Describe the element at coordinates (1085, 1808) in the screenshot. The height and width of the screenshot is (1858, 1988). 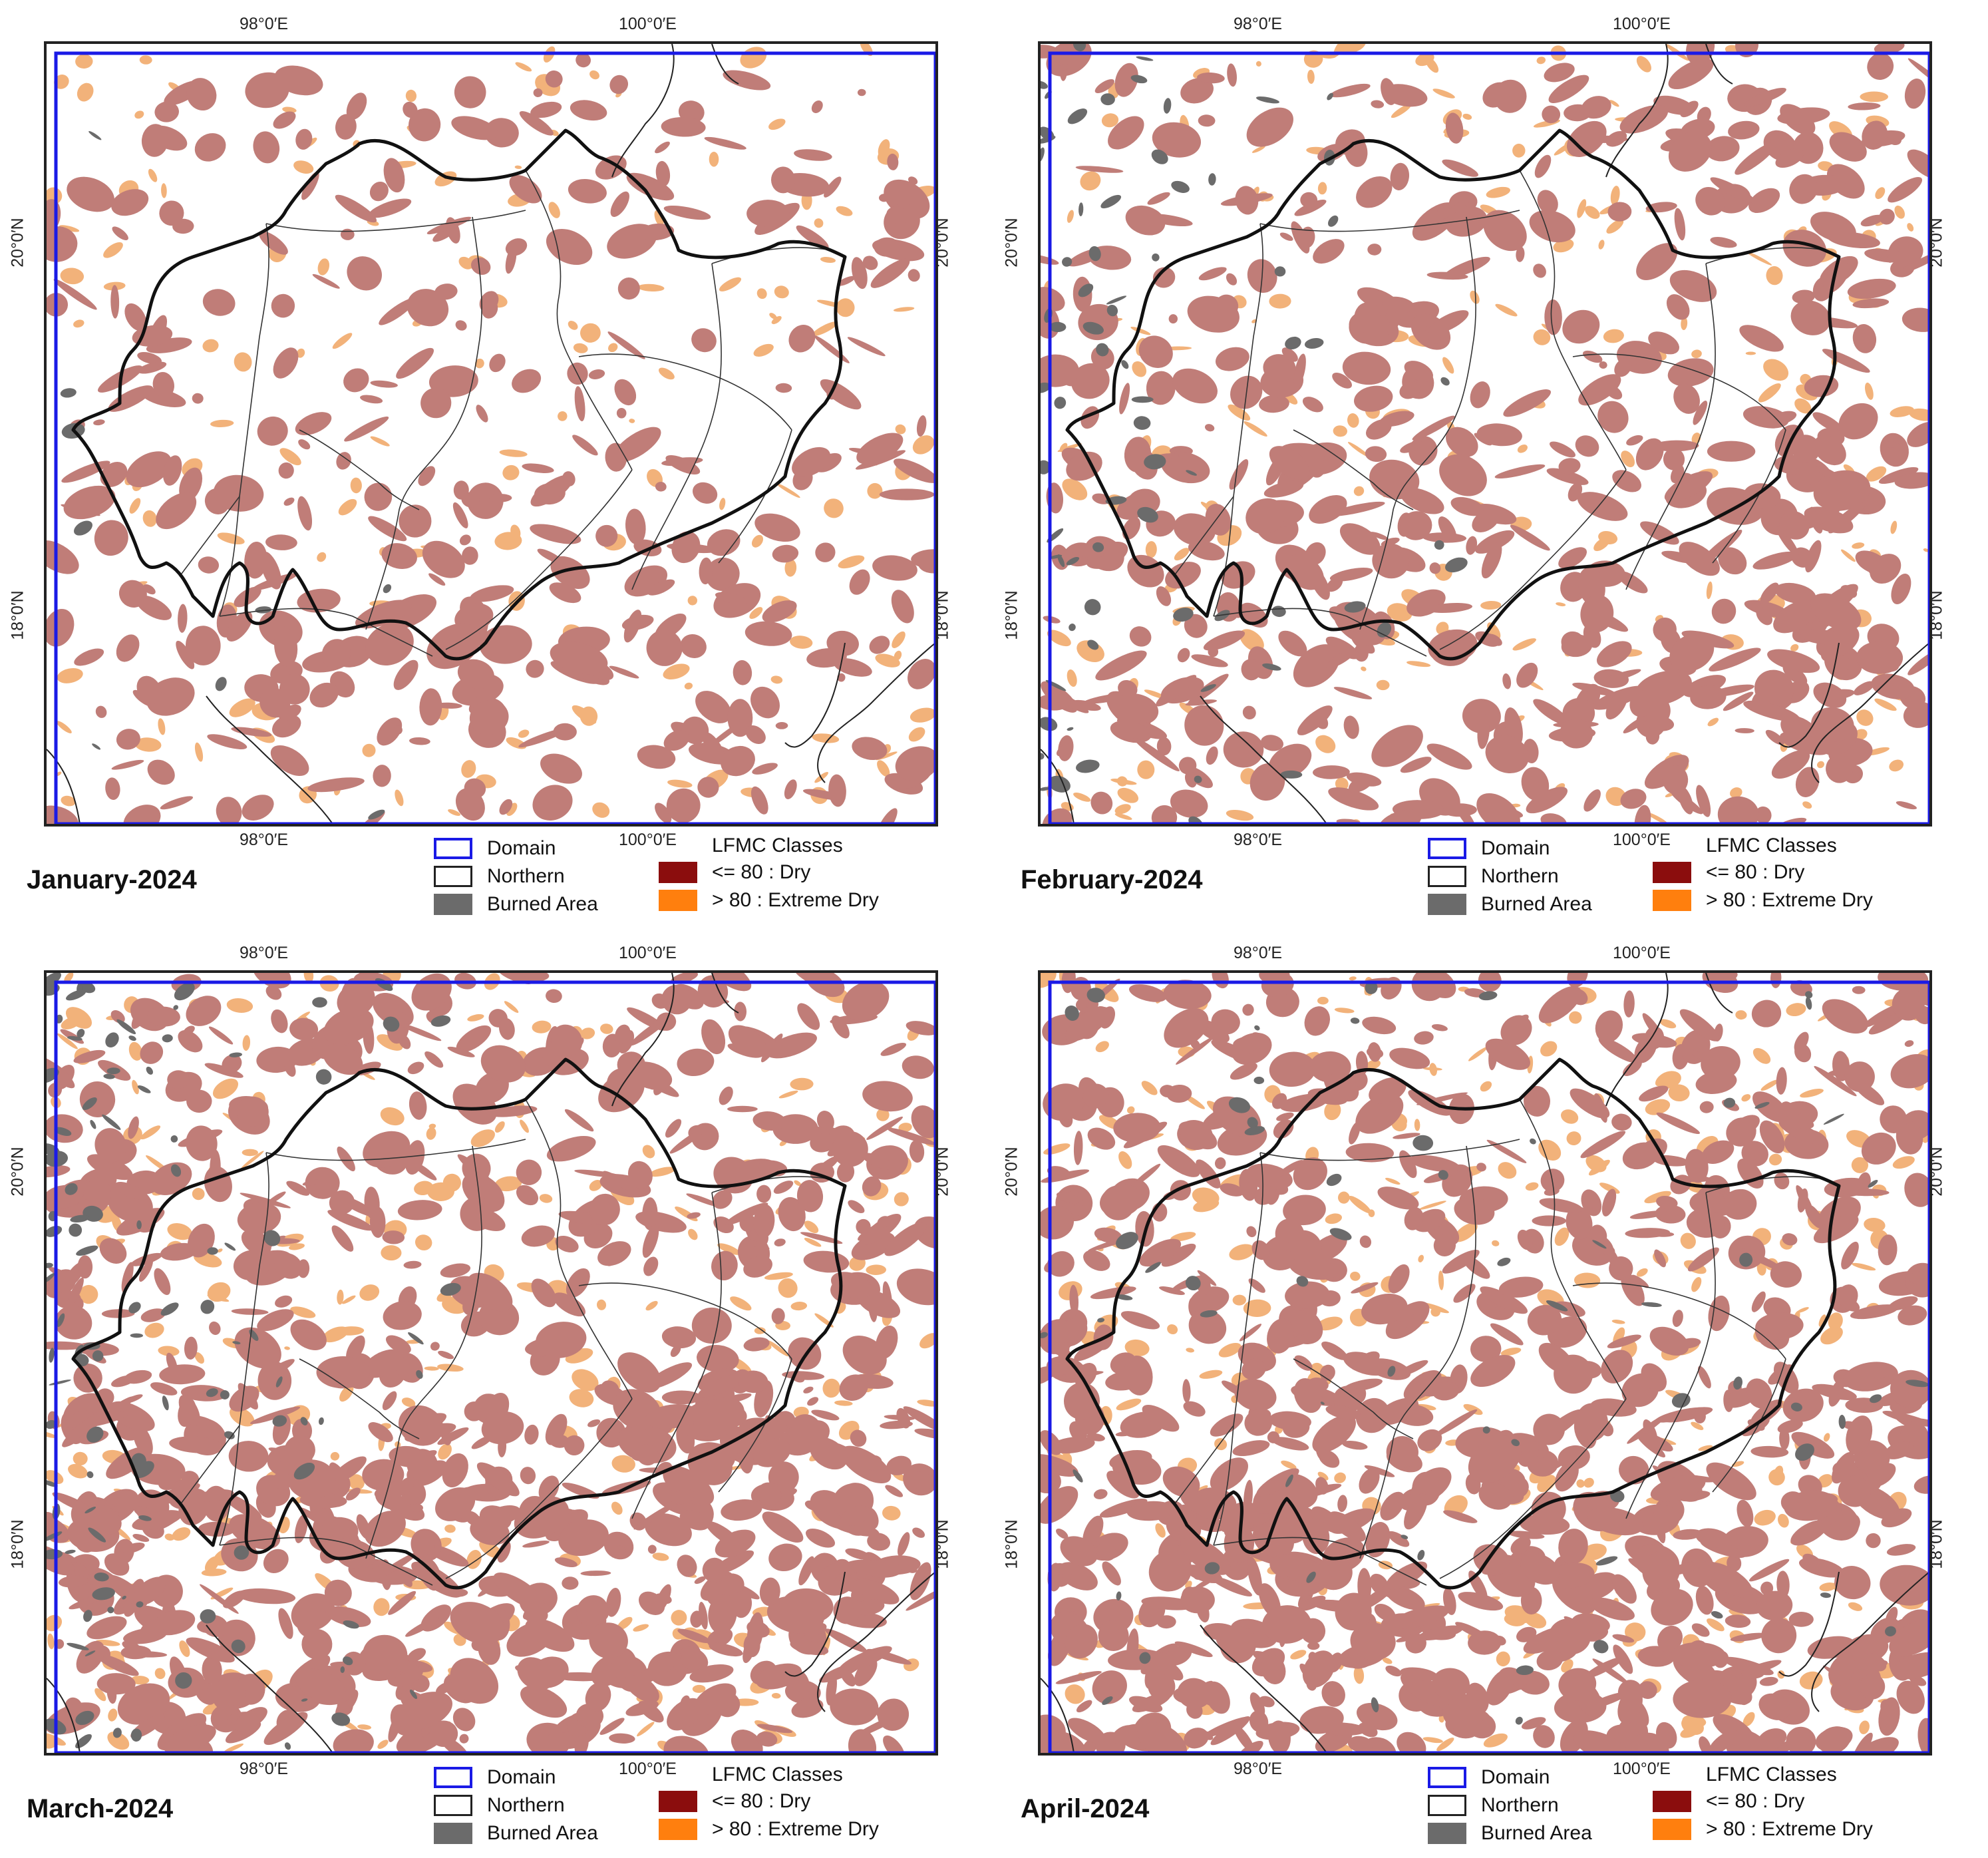
I see `panel-title: April-2024` at that location.